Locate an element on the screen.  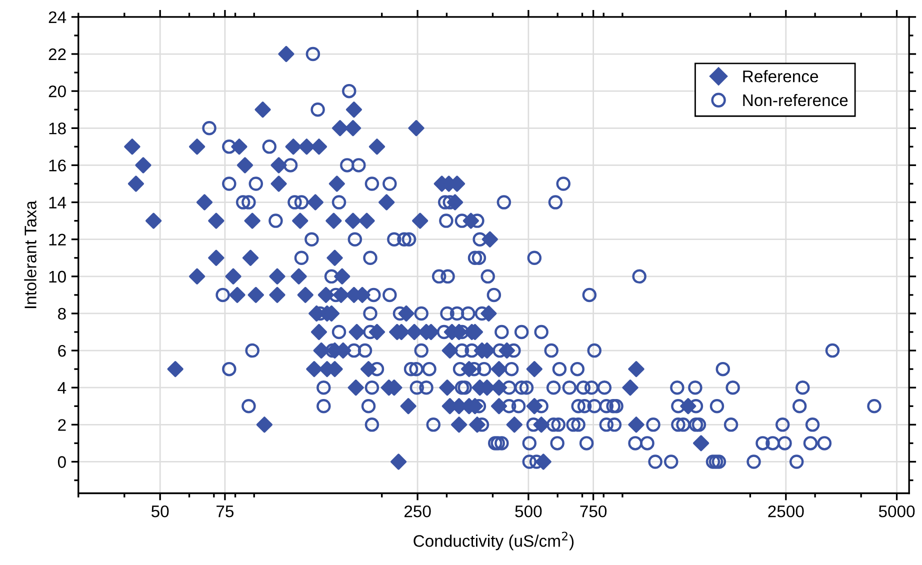
x-tick-label: 75 is located at coordinates (225, 512).